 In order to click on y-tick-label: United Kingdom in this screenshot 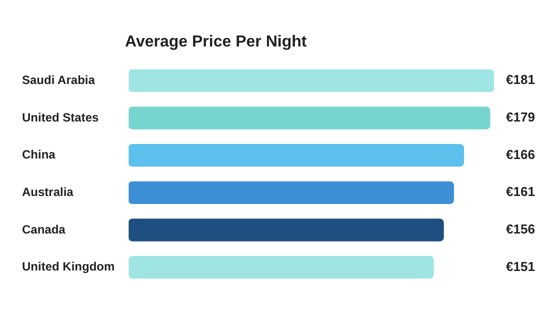, I will do `click(68, 267)`.